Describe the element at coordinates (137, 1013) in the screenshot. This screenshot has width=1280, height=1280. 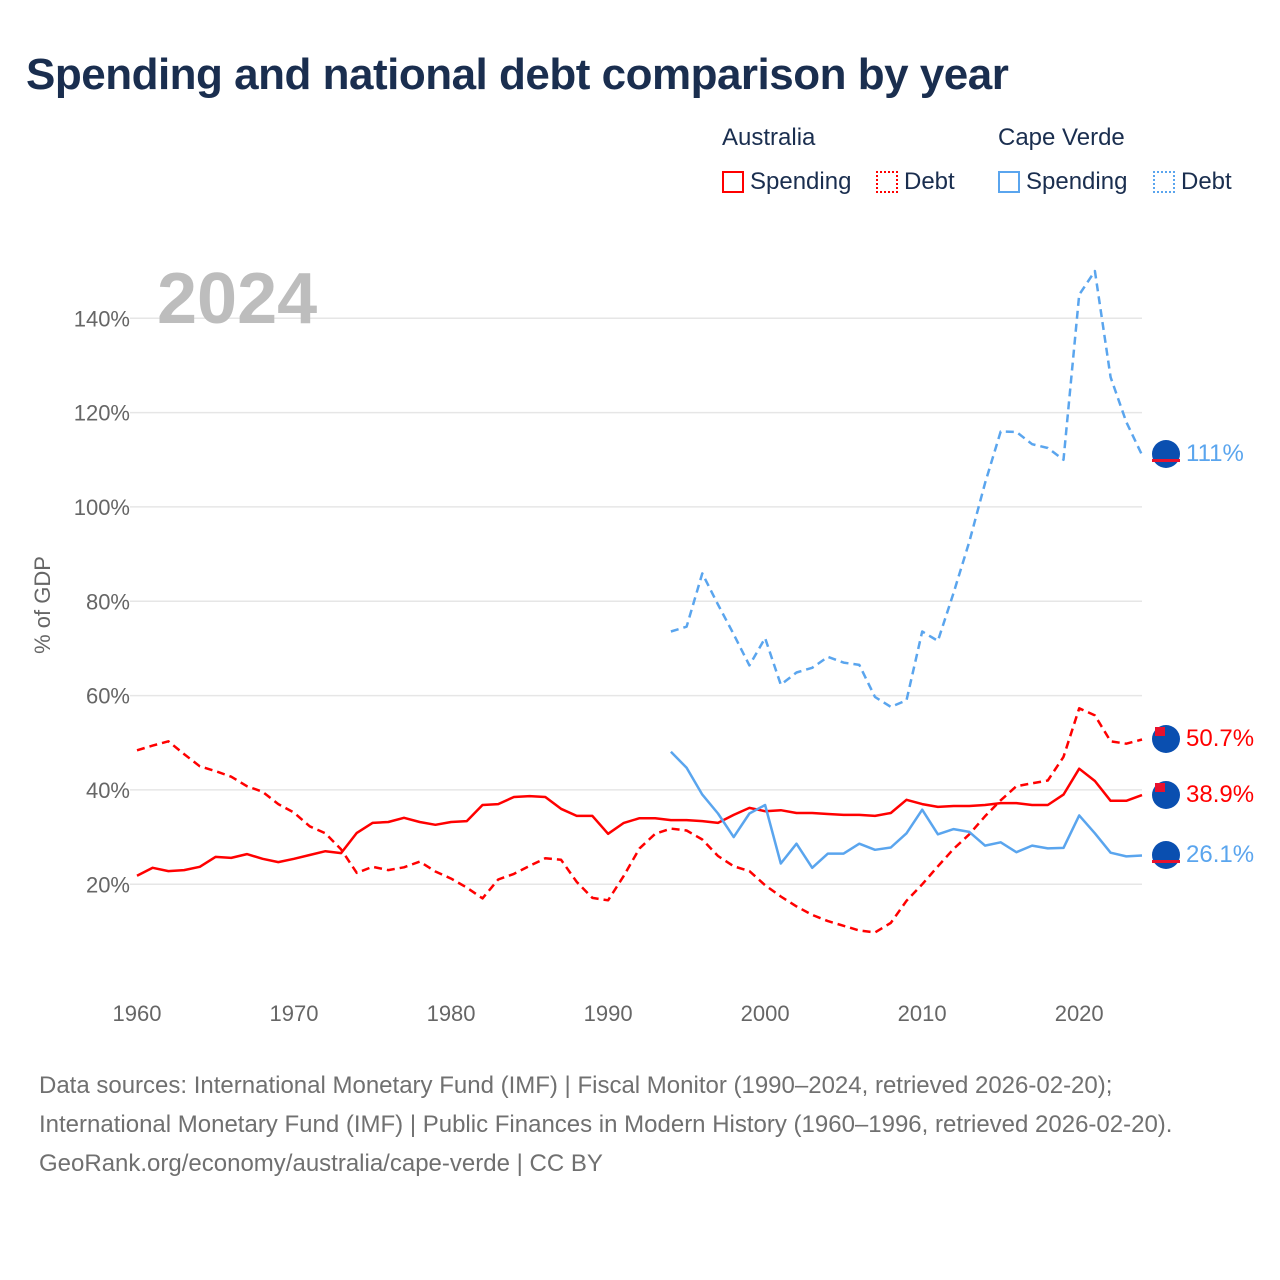
I see `x-tick-label: 1960` at that location.